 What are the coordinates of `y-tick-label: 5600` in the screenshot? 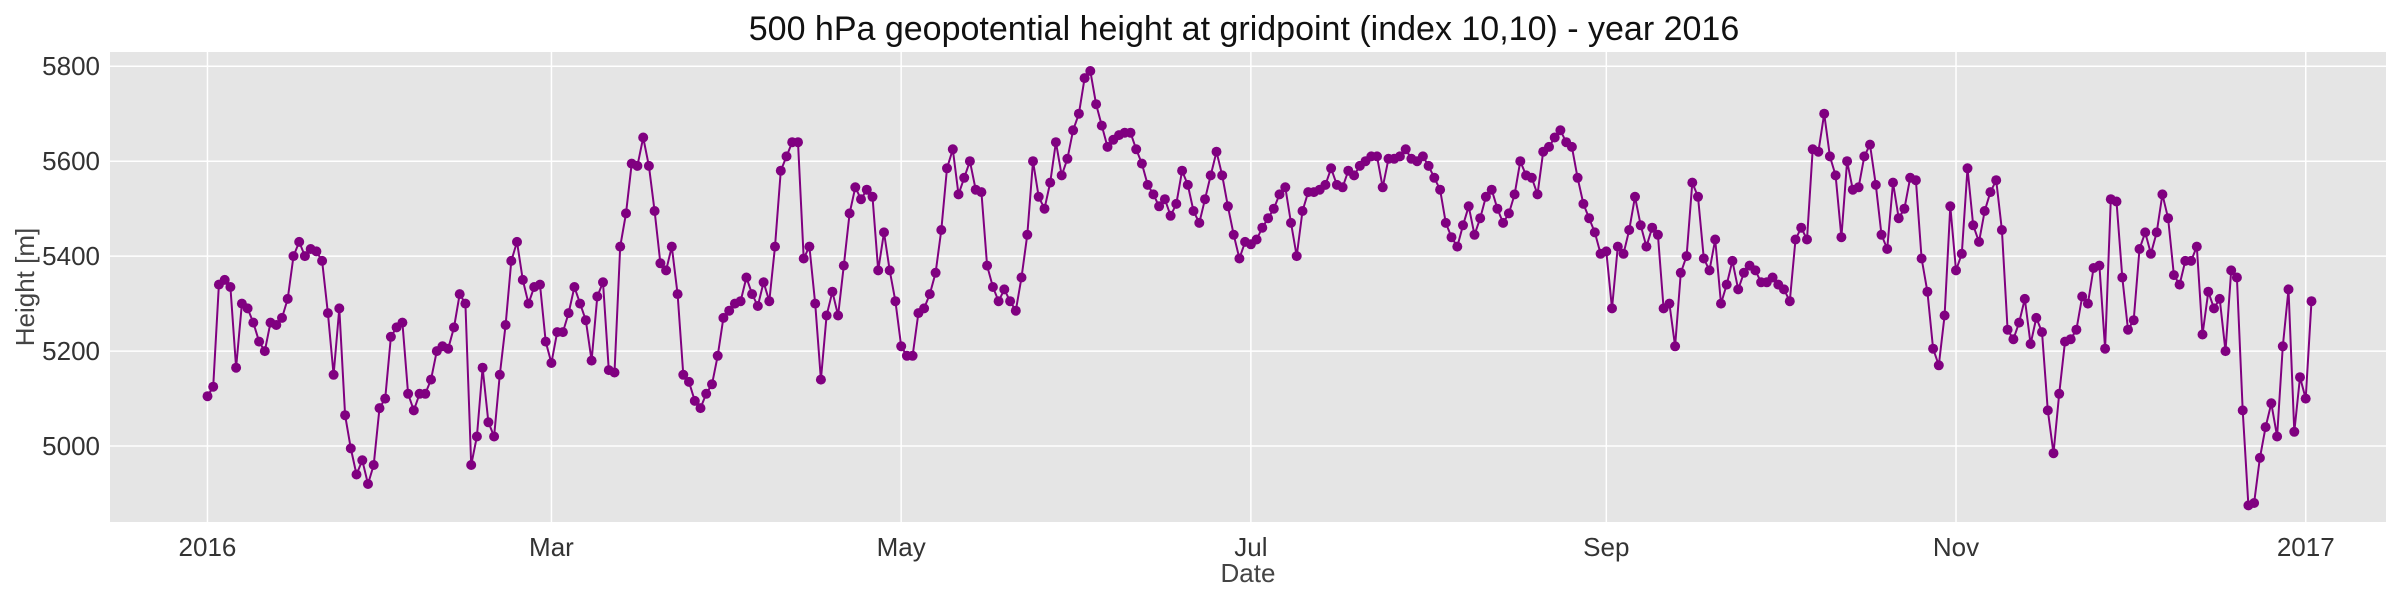 It's located at (71, 161).